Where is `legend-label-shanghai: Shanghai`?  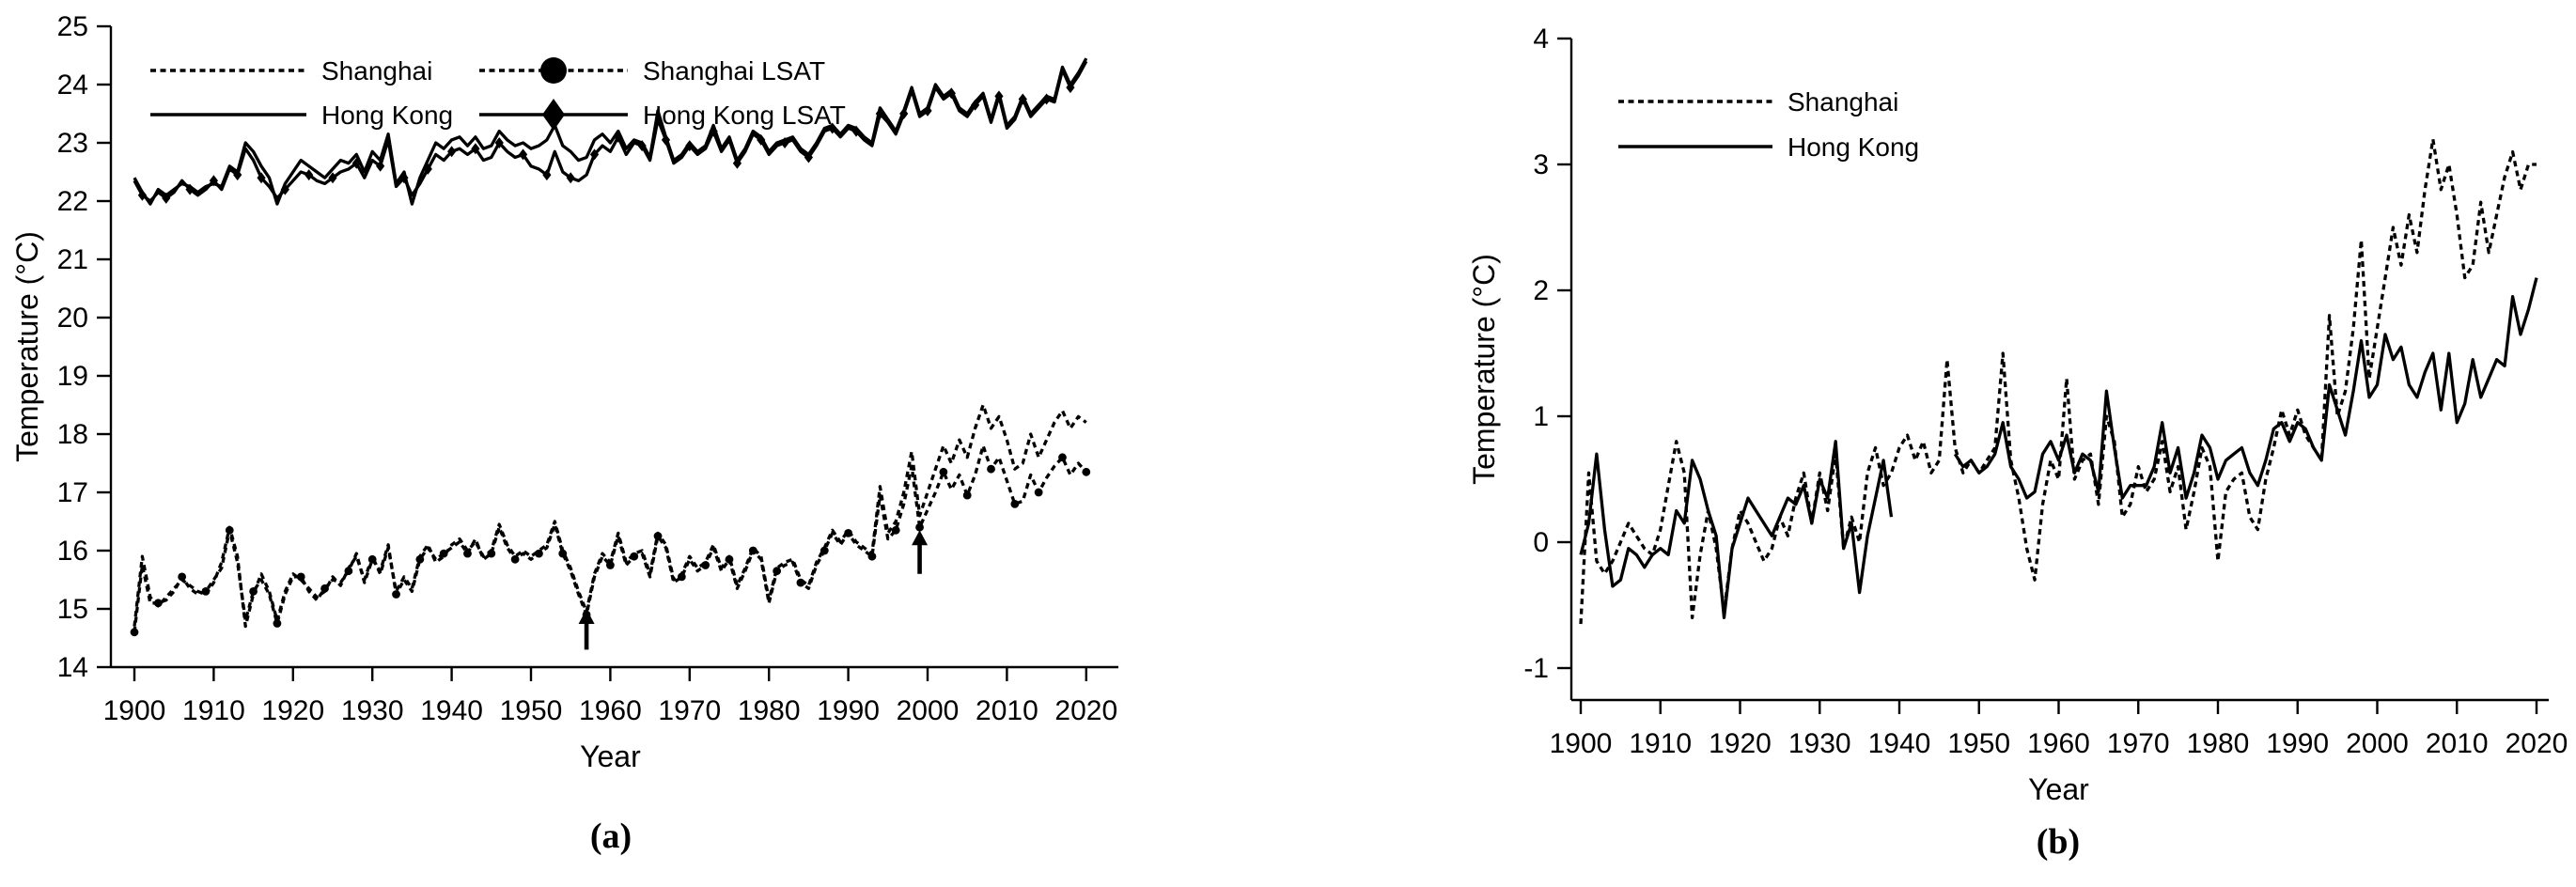 legend-label-shanghai: Shanghai is located at coordinates (1843, 102).